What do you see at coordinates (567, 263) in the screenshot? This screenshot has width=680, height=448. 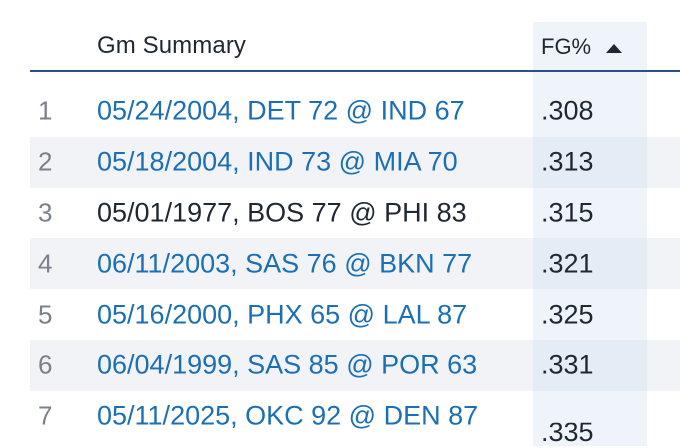 I see `fg-pct-value: .321` at bounding box center [567, 263].